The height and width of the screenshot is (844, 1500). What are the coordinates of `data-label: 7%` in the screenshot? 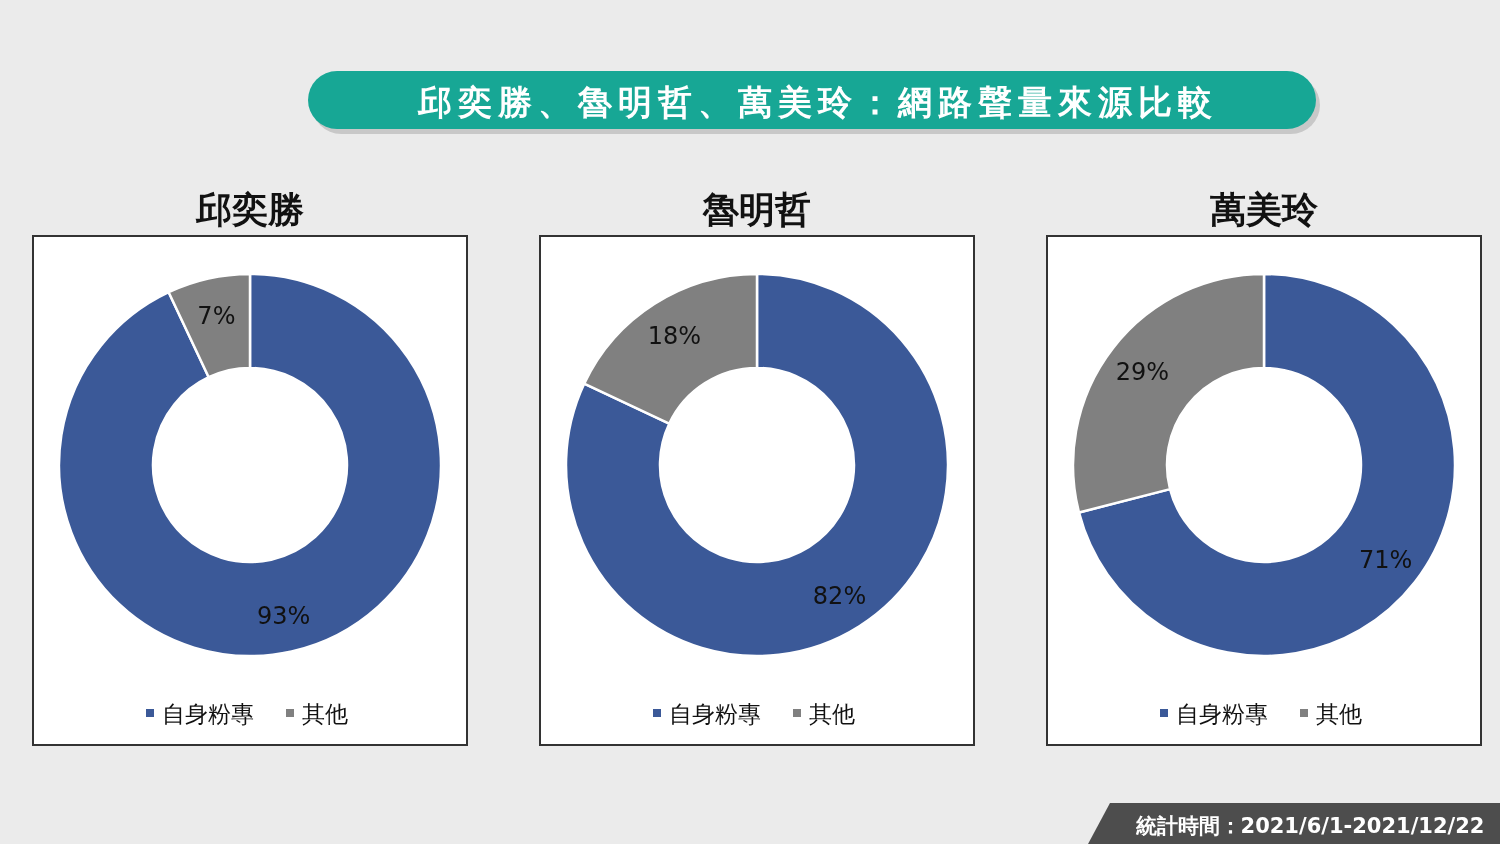 It's located at (216, 315).